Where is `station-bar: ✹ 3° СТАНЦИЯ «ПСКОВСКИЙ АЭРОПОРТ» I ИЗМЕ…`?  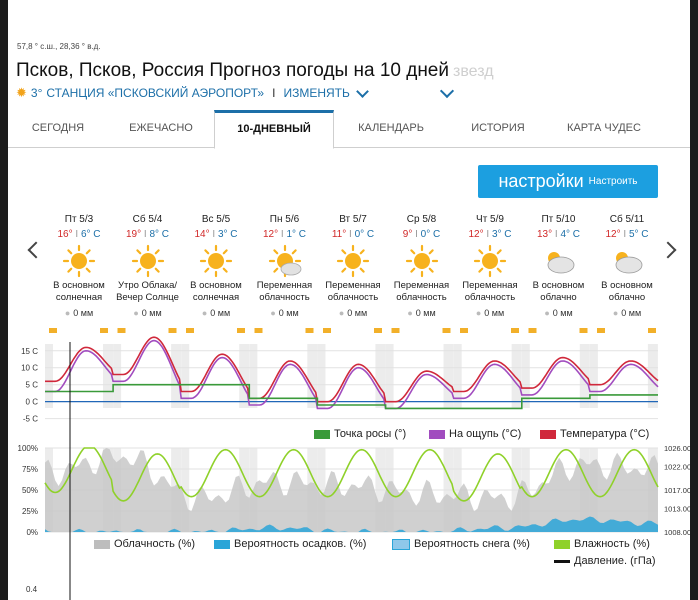 station-bar: ✹ 3° СТАНЦИЯ «ПСКОВСКИЙ АЭРОПОРТ» I ИЗМЕ… is located at coordinates (192, 92).